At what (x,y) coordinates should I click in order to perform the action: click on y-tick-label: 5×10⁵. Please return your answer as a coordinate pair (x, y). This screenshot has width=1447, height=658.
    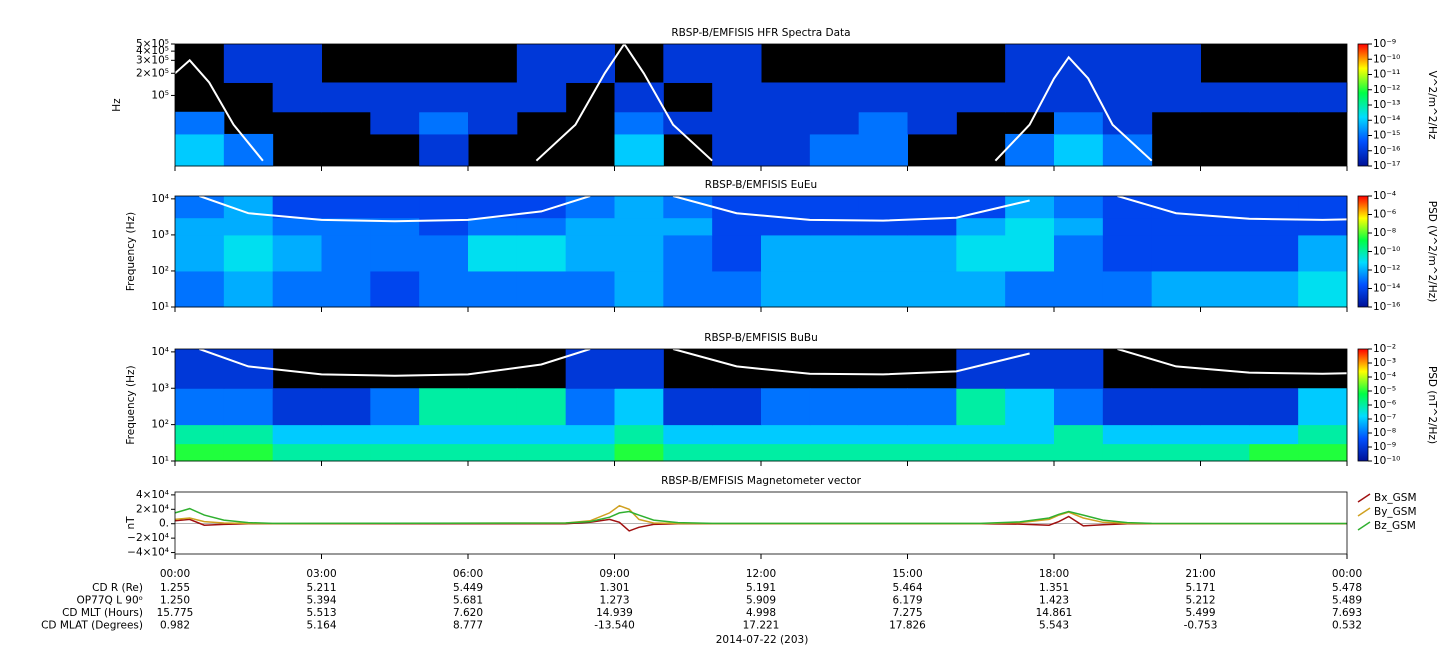
    Looking at the image, I should click on (152, 44).